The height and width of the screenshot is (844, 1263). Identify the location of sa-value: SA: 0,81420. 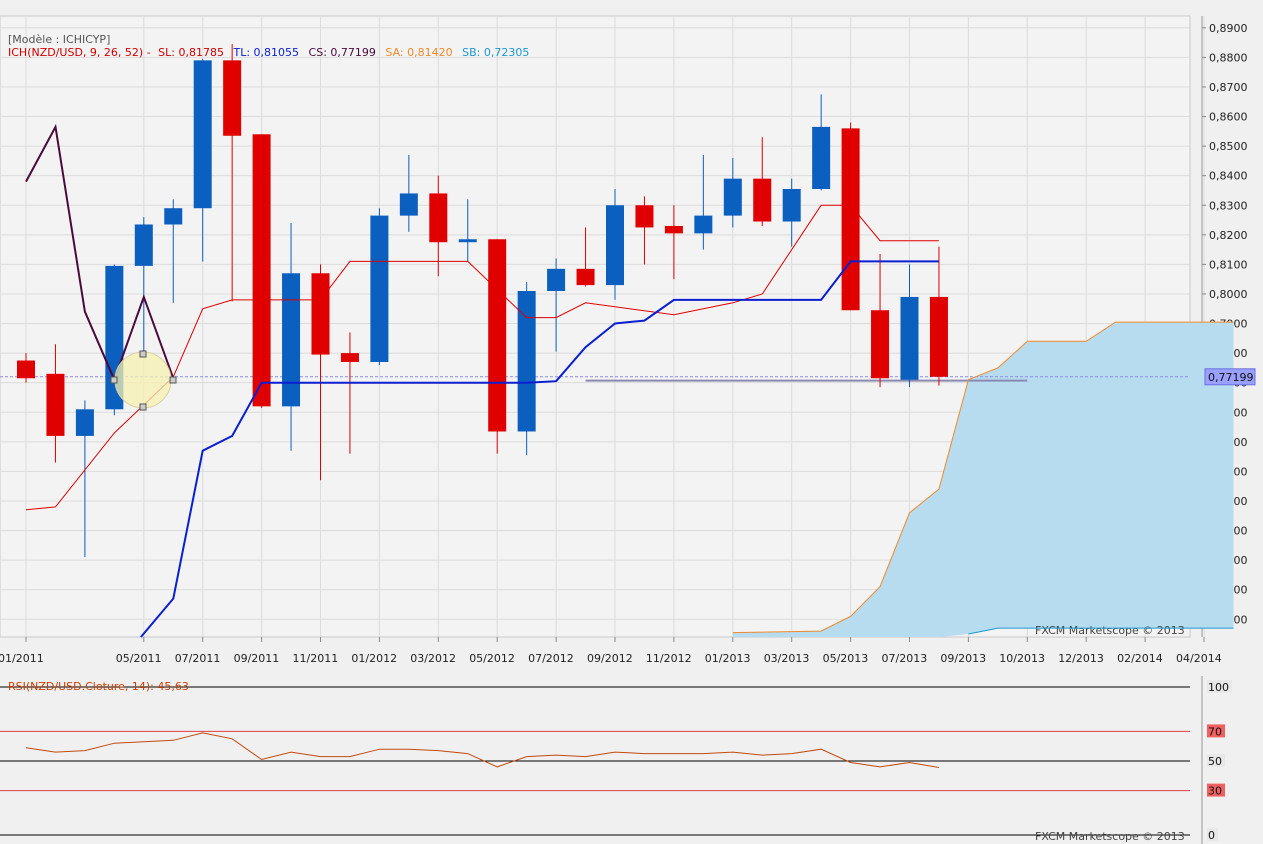
(419, 52).